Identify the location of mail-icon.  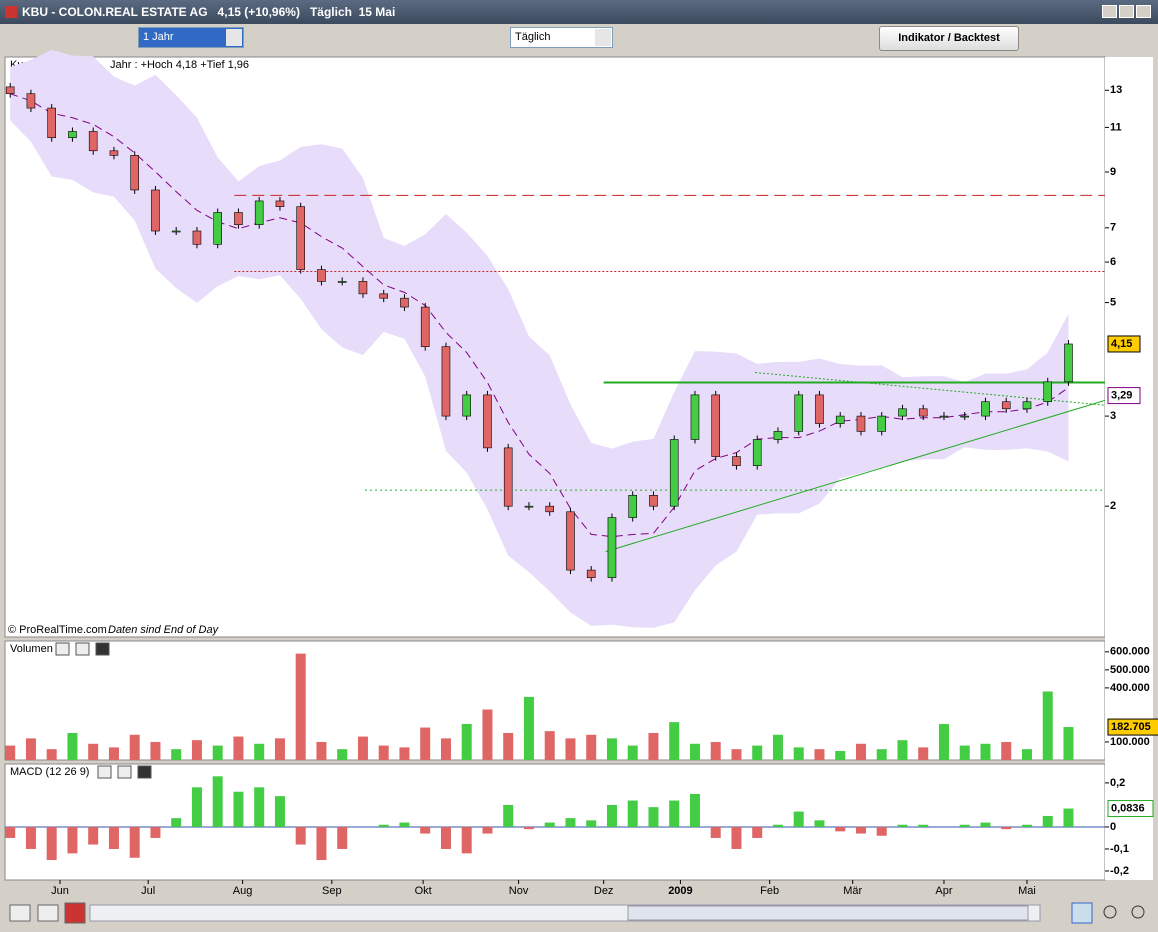
(20, 913).